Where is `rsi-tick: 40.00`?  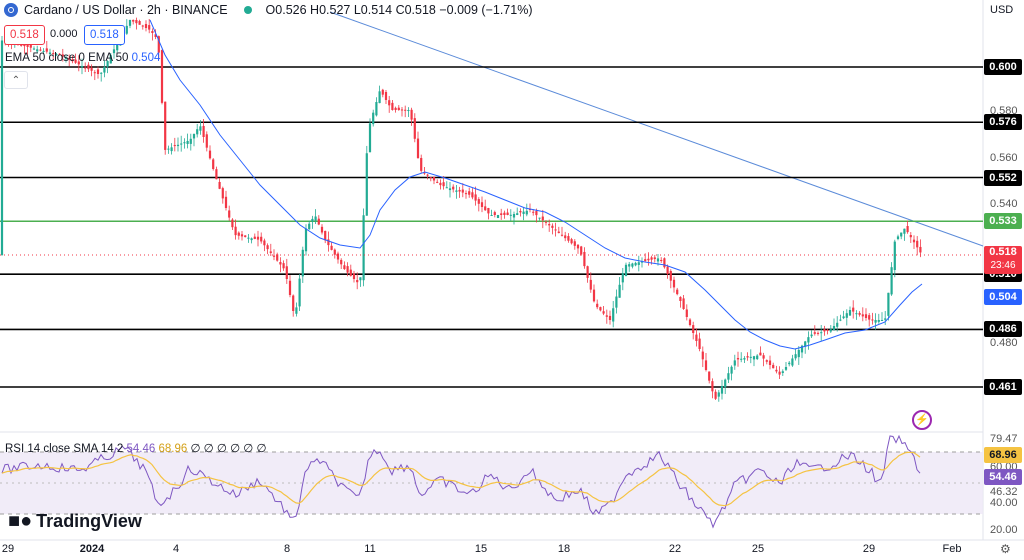
rsi-tick: 40.00 is located at coordinates (1004, 503).